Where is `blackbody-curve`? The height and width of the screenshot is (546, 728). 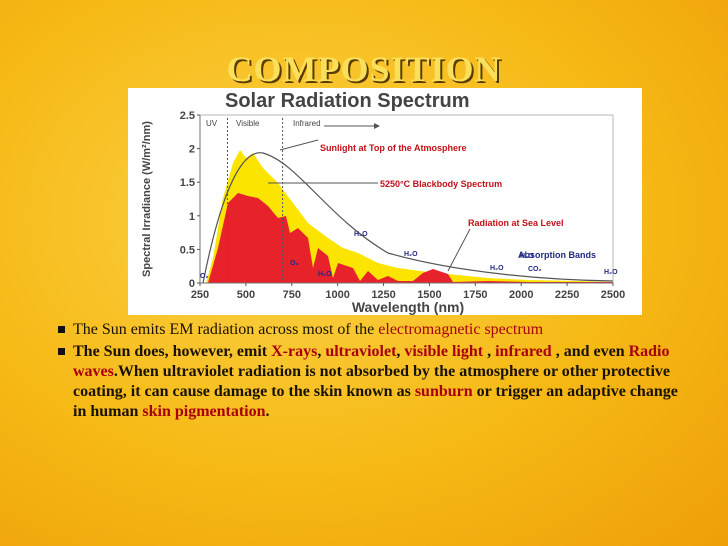 blackbody-curve is located at coordinates (408, 218).